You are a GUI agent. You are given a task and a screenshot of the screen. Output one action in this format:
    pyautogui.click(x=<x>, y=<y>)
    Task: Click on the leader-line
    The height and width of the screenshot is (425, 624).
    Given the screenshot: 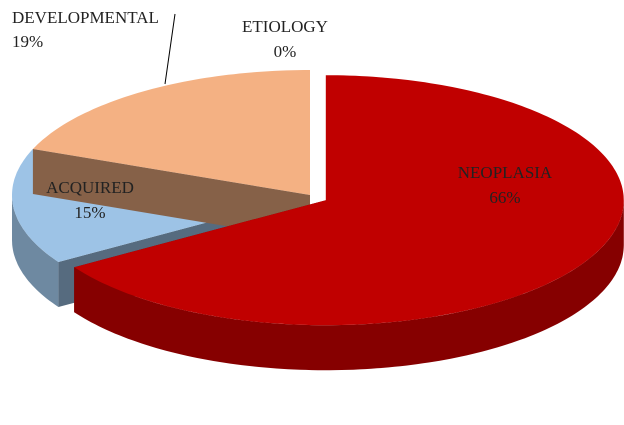 What is the action you would take?
    pyautogui.click(x=170, y=49)
    